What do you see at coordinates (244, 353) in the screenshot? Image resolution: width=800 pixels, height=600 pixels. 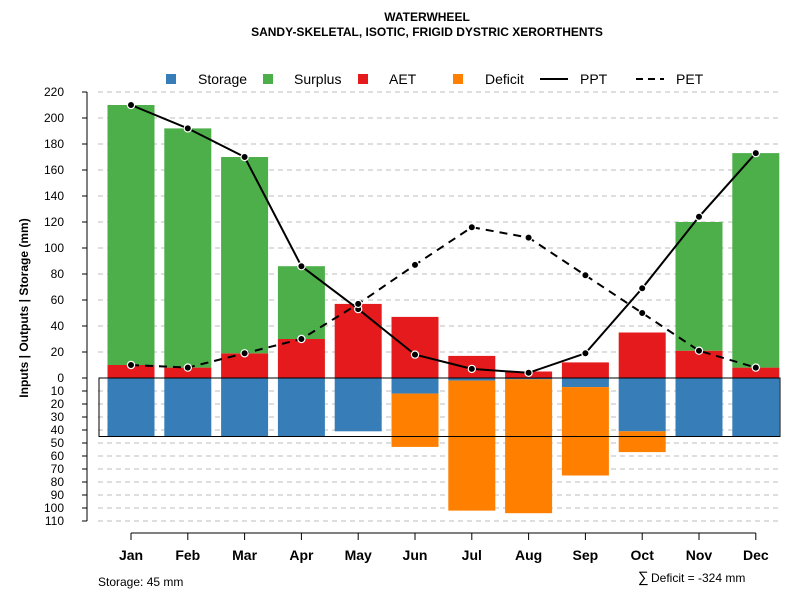 I see `pet-point-mar` at bounding box center [244, 353].